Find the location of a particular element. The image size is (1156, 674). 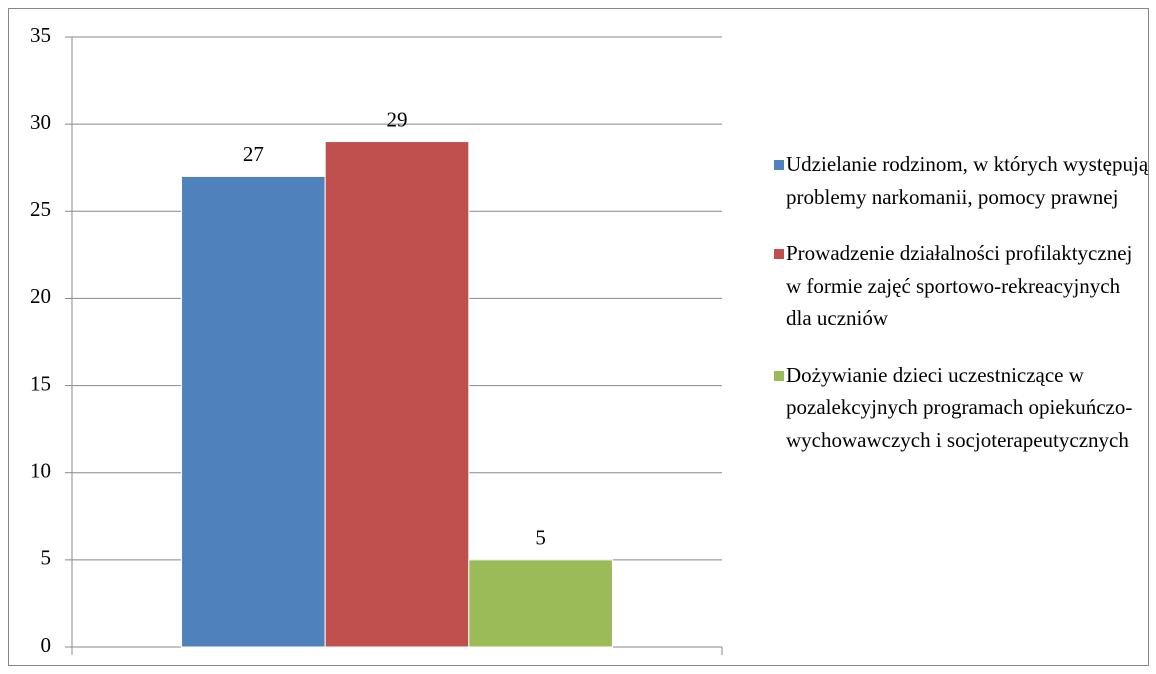

y-tick-label: 5 is located at coordinates (46, 558).